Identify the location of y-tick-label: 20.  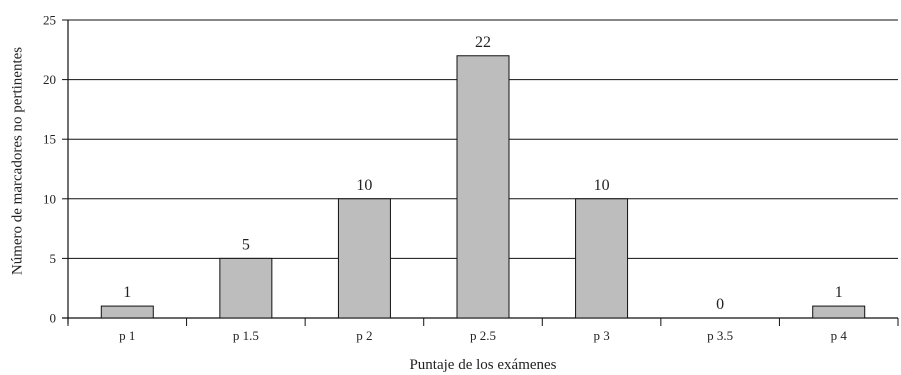
(49, 79).